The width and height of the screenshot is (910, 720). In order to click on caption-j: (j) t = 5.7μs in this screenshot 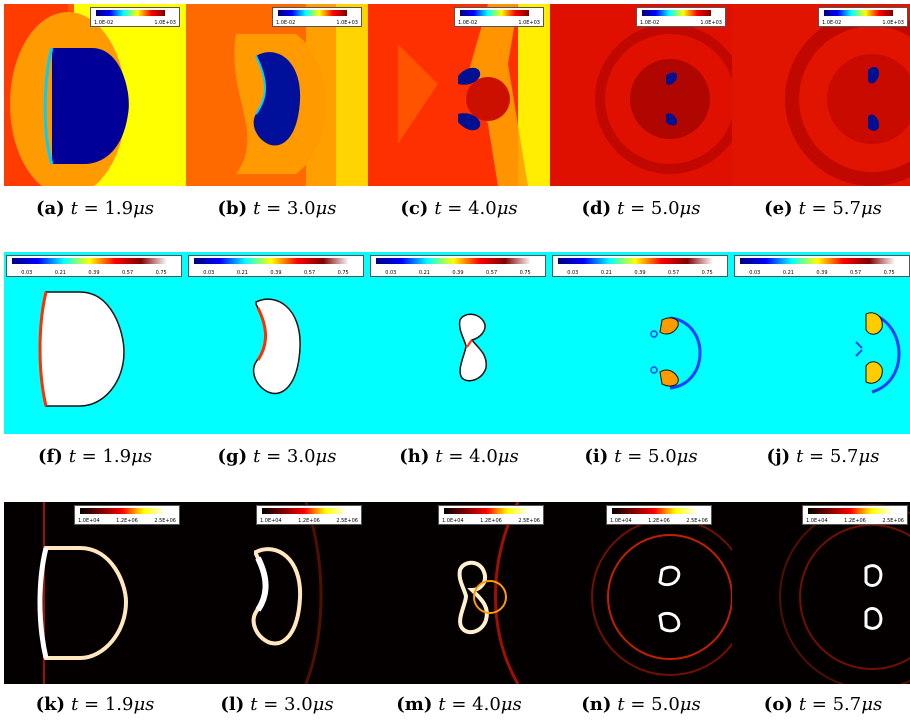, I will do `click(823, 456)`.